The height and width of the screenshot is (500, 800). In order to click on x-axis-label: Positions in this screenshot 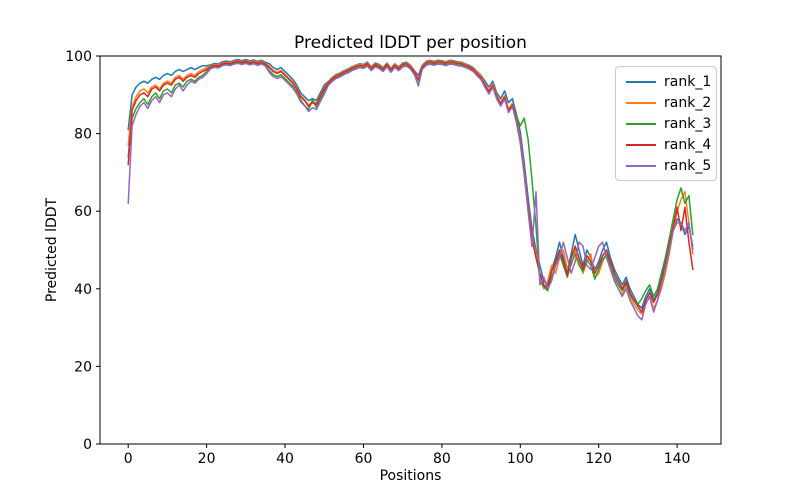, I will do `click(411, 476)`.